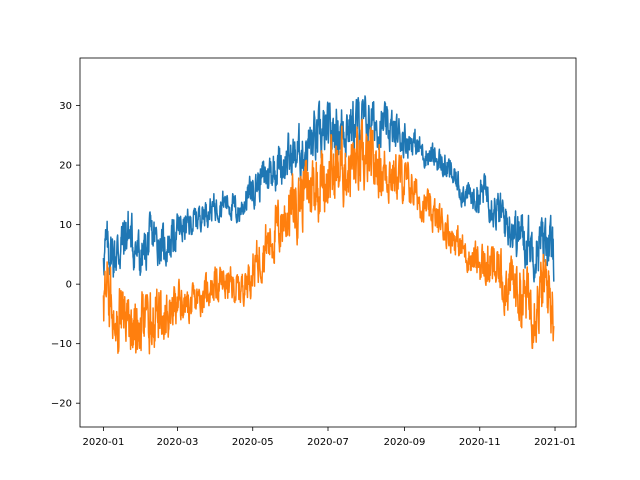  What do you see at coordinates (61, 404) in the screenshot?
I see `y-tick-label: −20` at bounding box center [61, 404].